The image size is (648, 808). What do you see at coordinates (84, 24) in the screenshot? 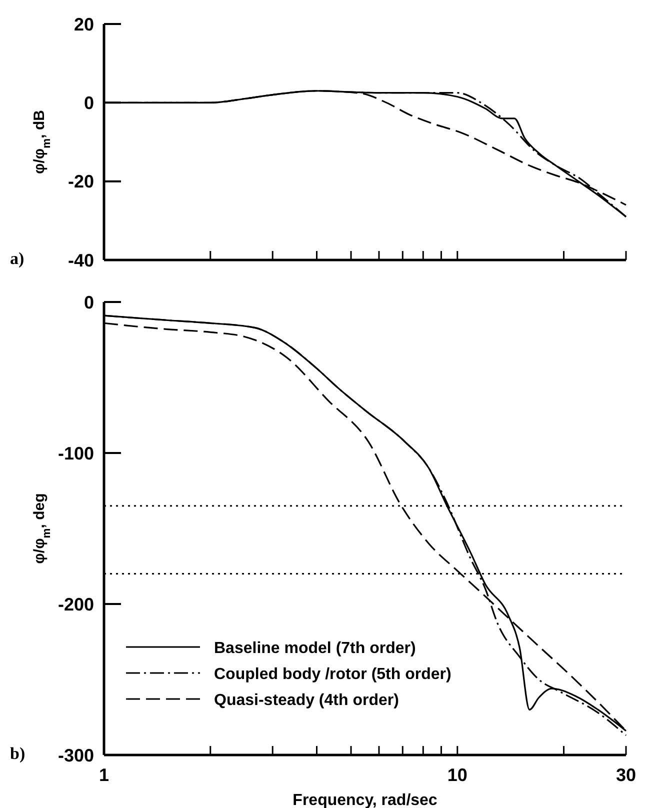
I see `y-tick-label: 20` at bounding box center [84, 24].